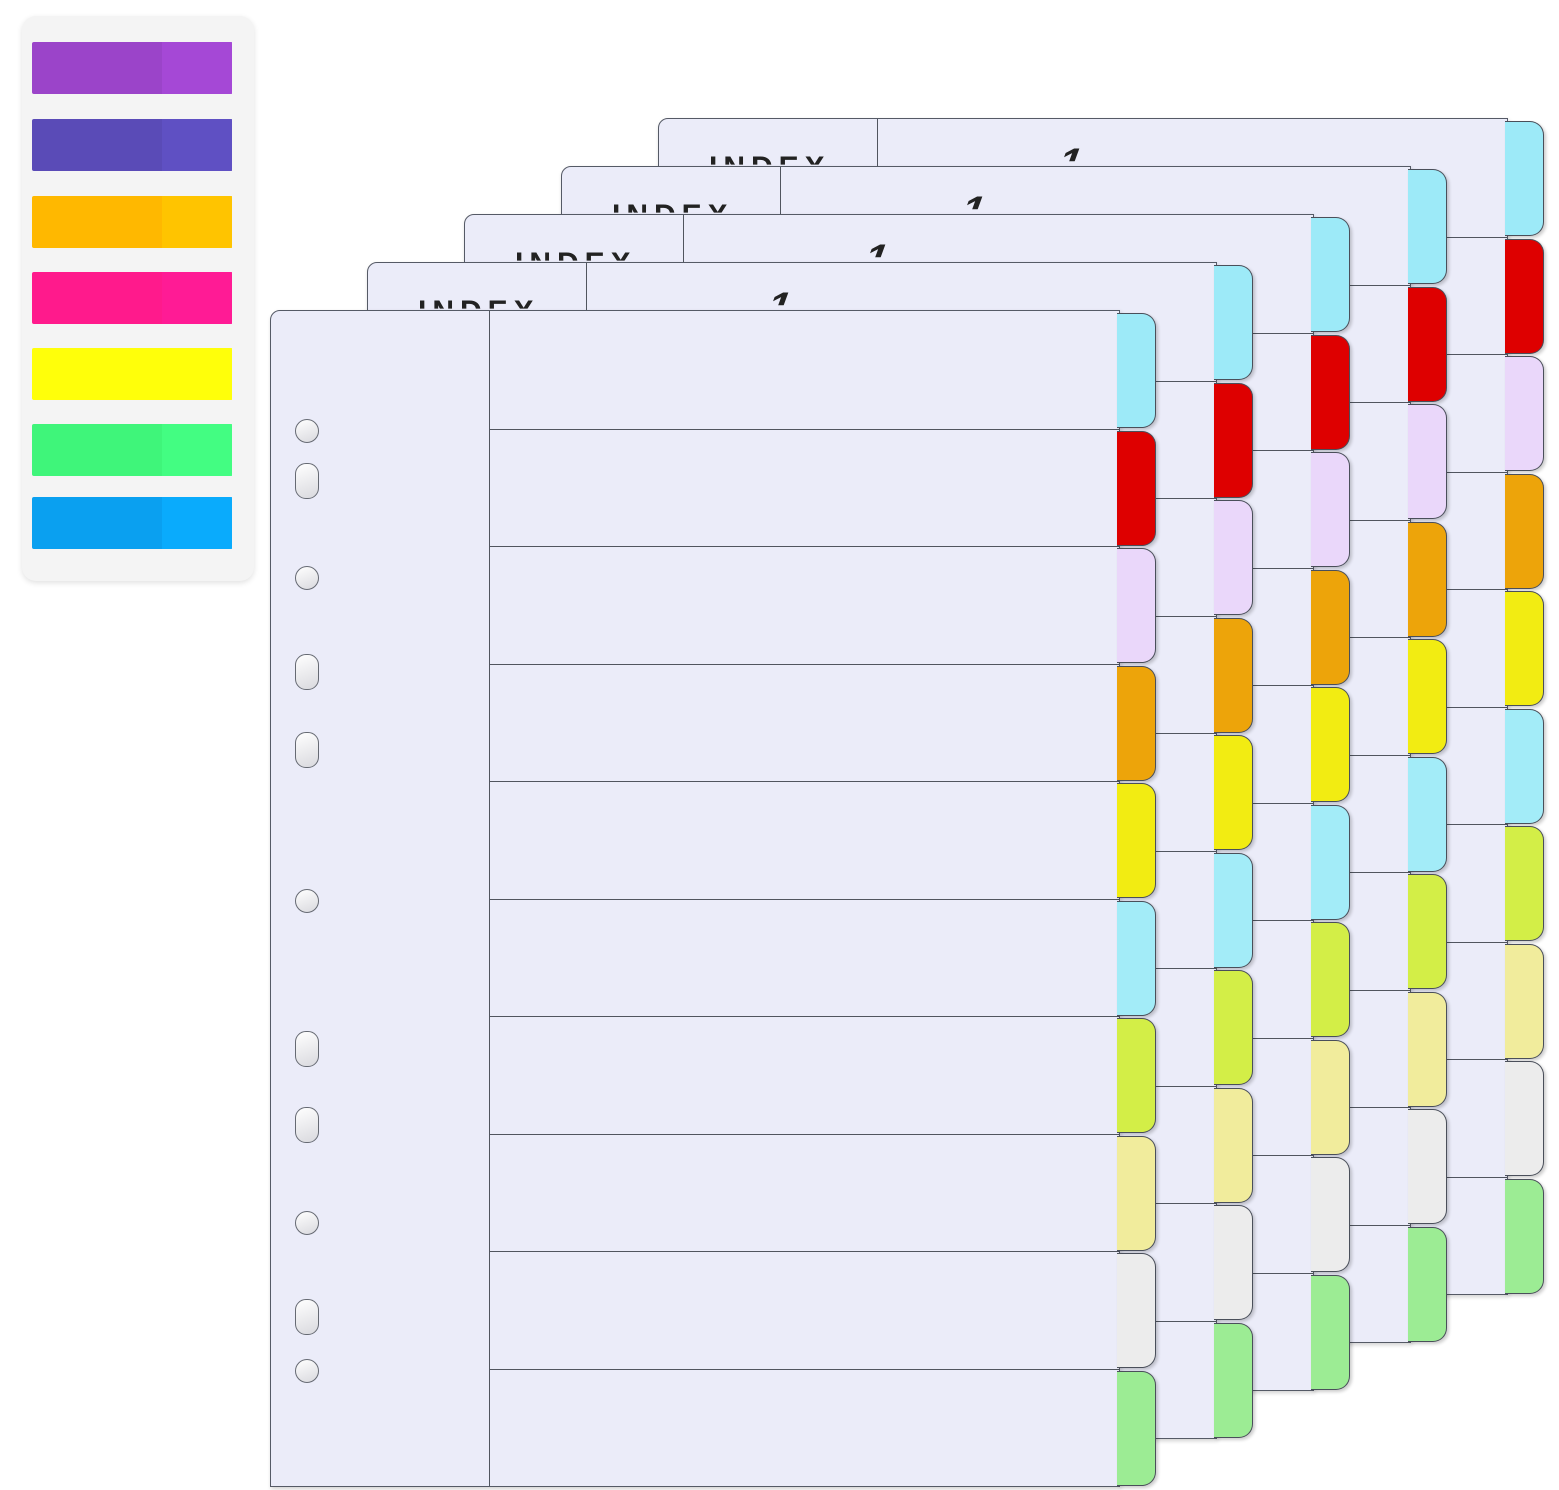 The width and height of the screenshot is (1559, 1490). Describe the element at coordinates (132, 374) in the screenshot. I see `sticky-flag-yellow` at that location.